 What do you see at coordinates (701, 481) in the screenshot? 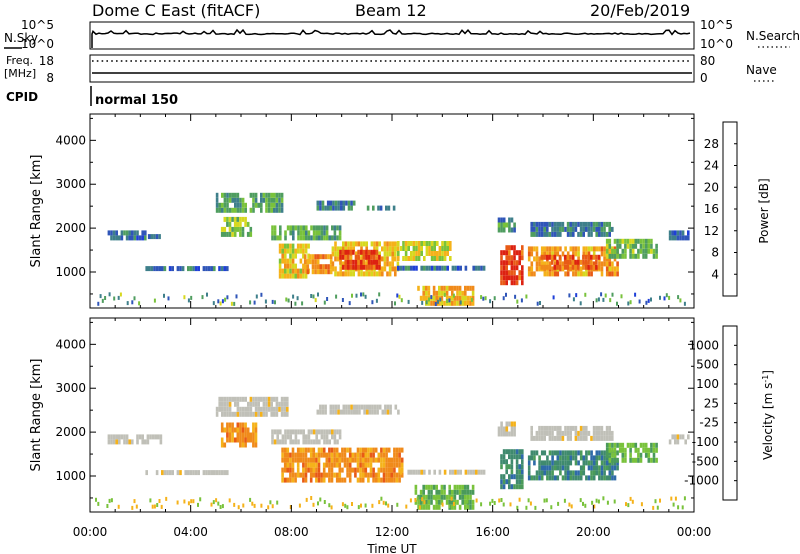
I see `colorbar-tick-label: -1000` at bounding box center [701, 481].